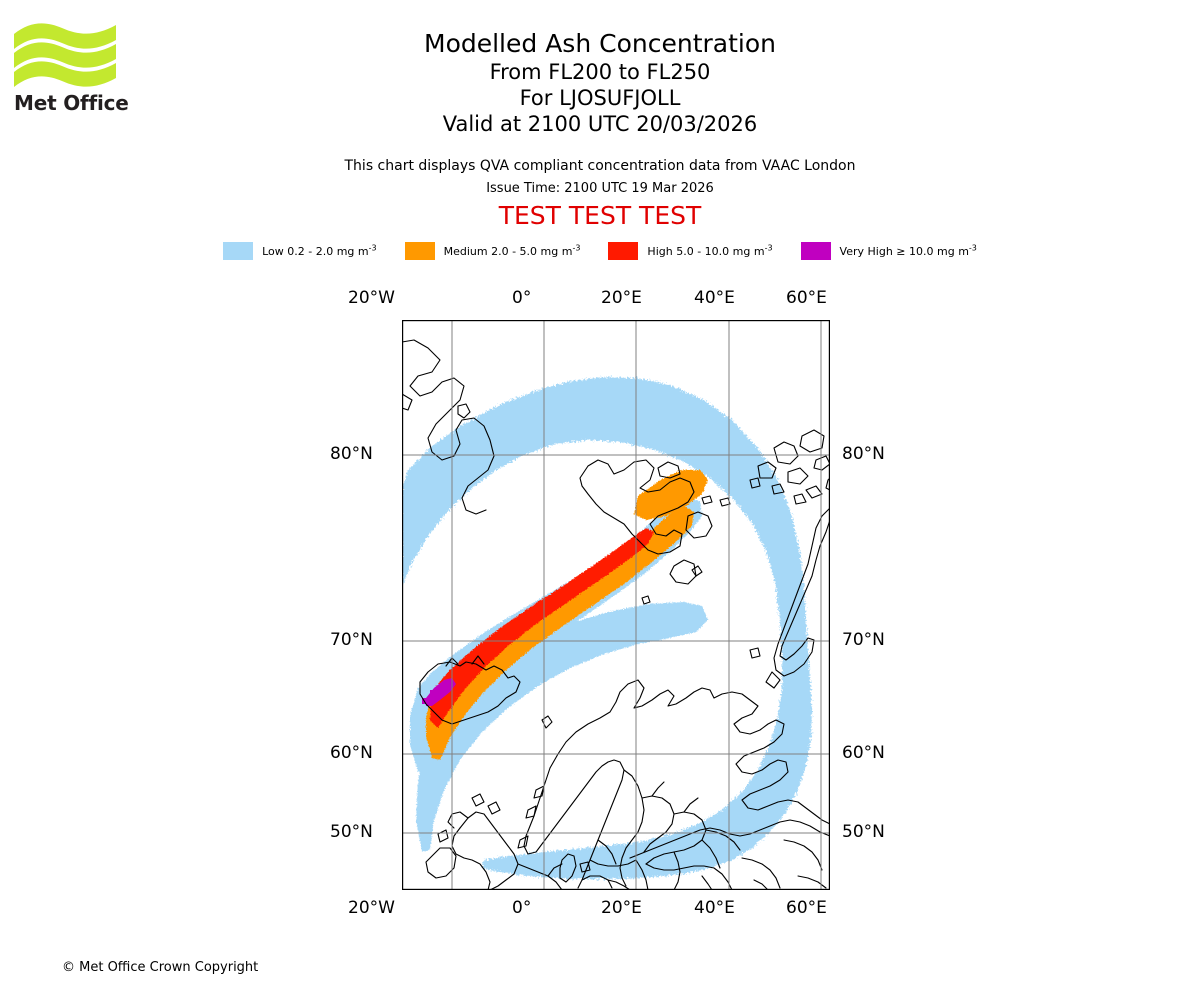 This screenshot has width=1200, height=1000. I want to click on legend-label-medium: Medium 2.0 - 5.0 mg m-3, so click(512, 250).